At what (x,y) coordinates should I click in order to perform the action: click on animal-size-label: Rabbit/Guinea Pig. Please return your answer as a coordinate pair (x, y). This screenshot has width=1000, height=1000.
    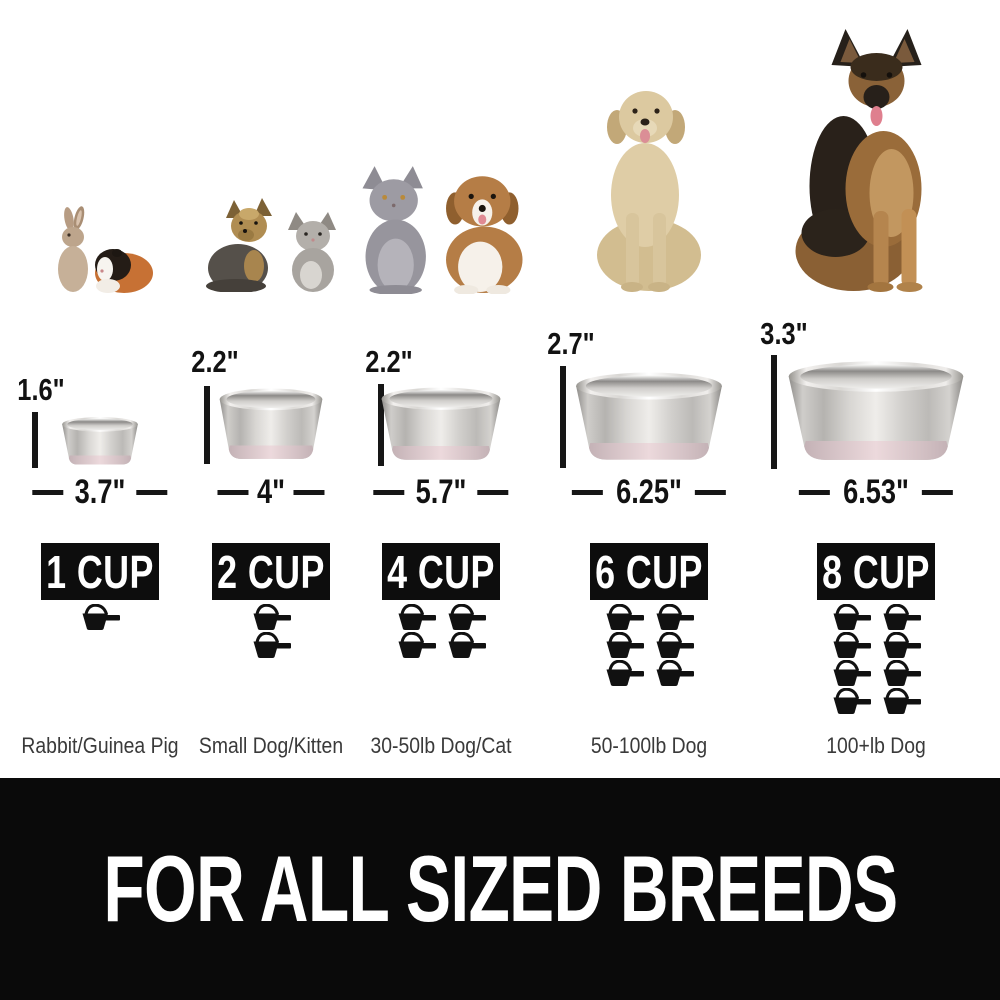
    Looking at the image, I should click on (100, 745).